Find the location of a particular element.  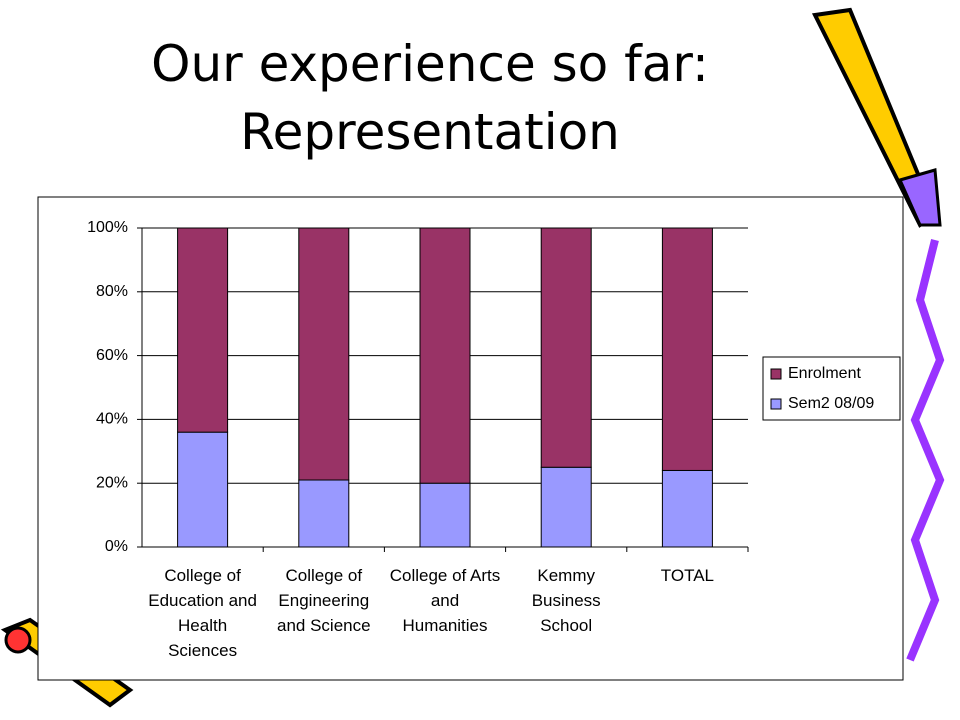

x-tick-label: College of Engineering and Science is located at coordinates (324, 600).